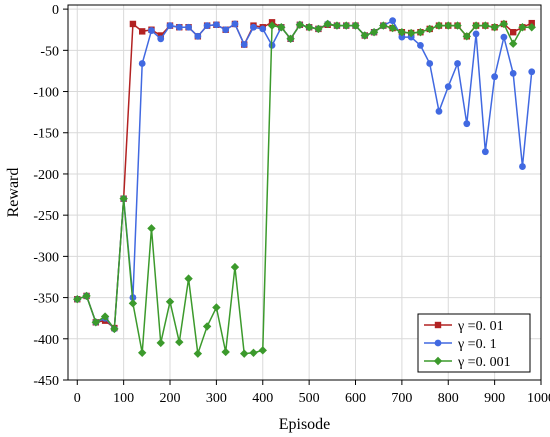  I want to click on legend-label: γ =0. 001, so click(484, 362).